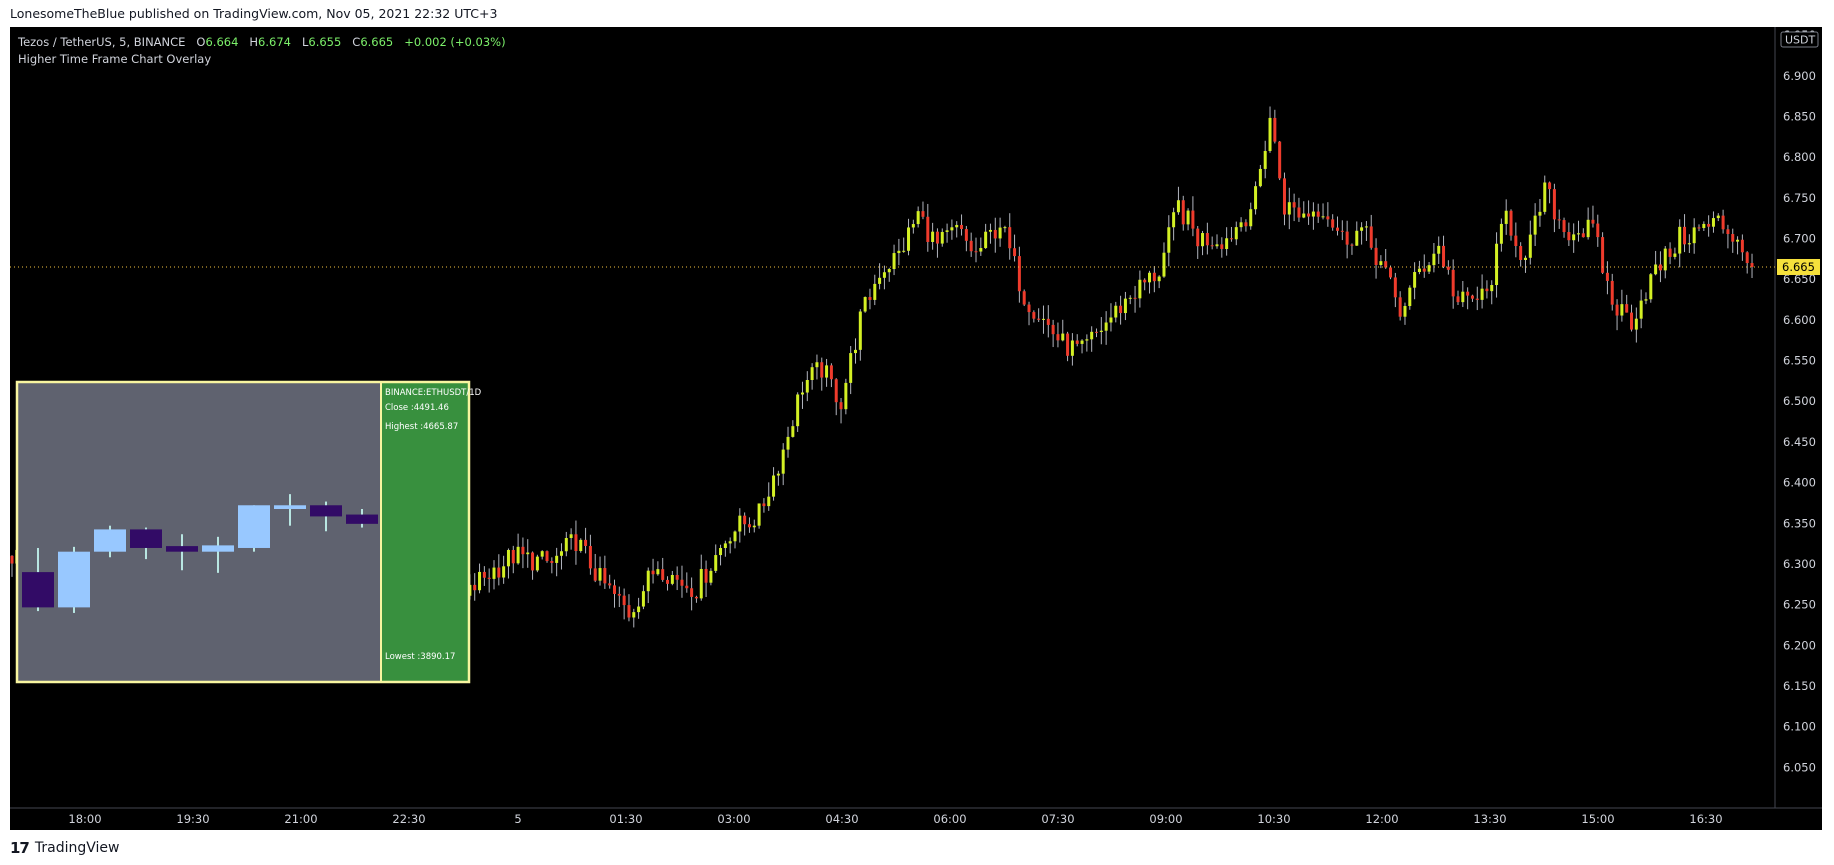  I want to click on footer-brand: TradingView, so click(77, 848).